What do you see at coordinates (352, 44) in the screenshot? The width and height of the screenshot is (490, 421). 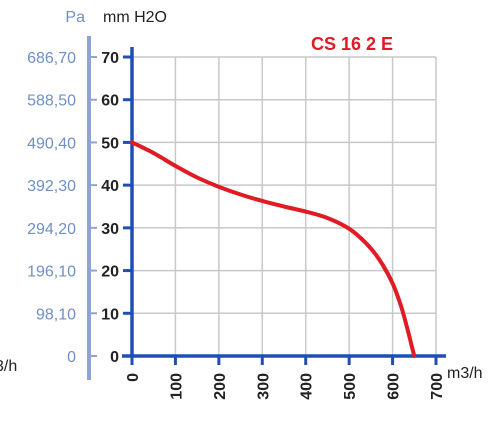 I see `chart-title: CS 16 2 E` at bounding box center [352, 44].